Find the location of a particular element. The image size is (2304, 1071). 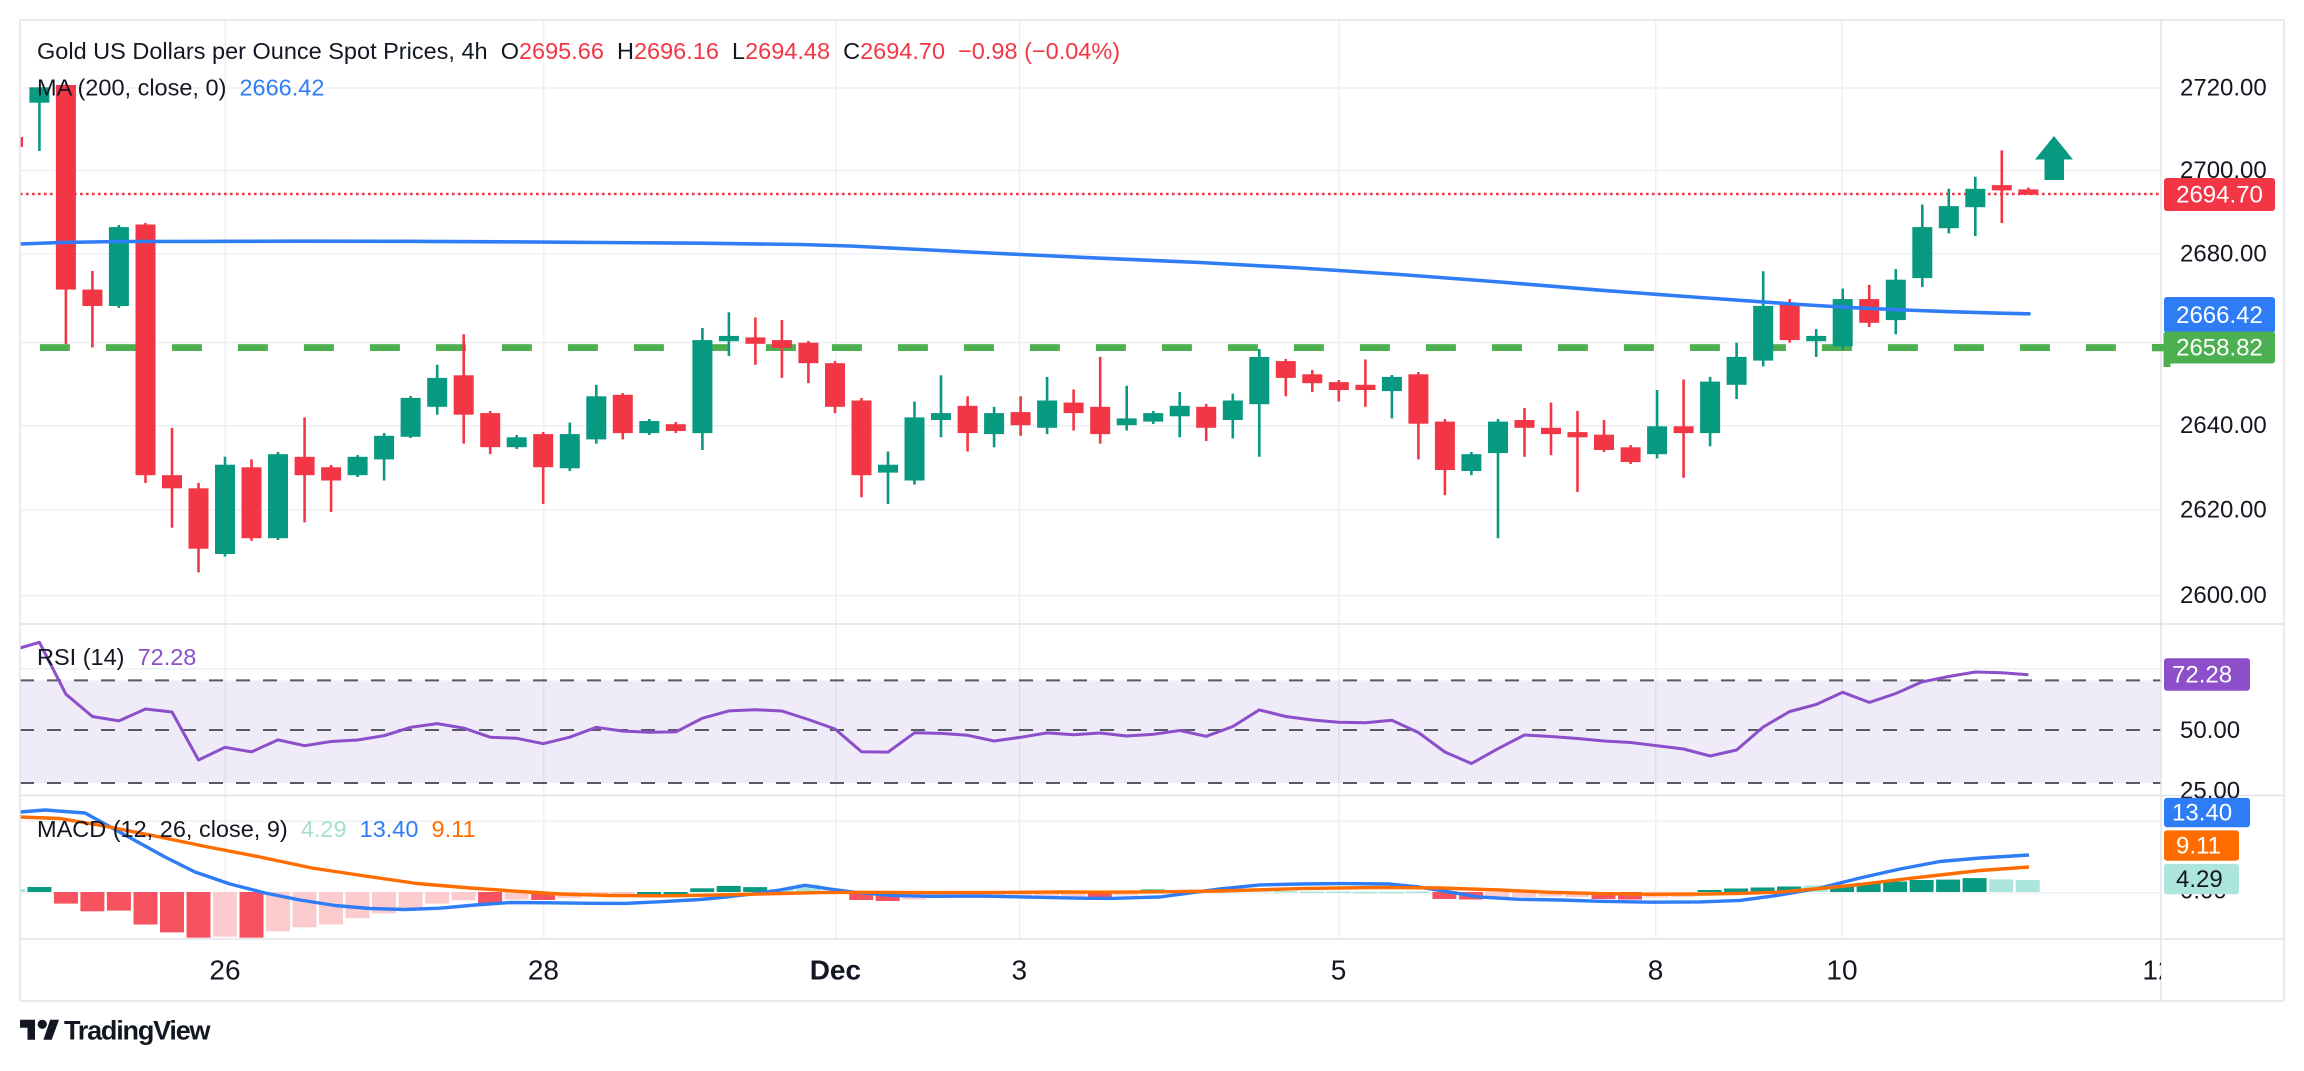

svg-text: 13.40 is located at coordinates (2202, 813).